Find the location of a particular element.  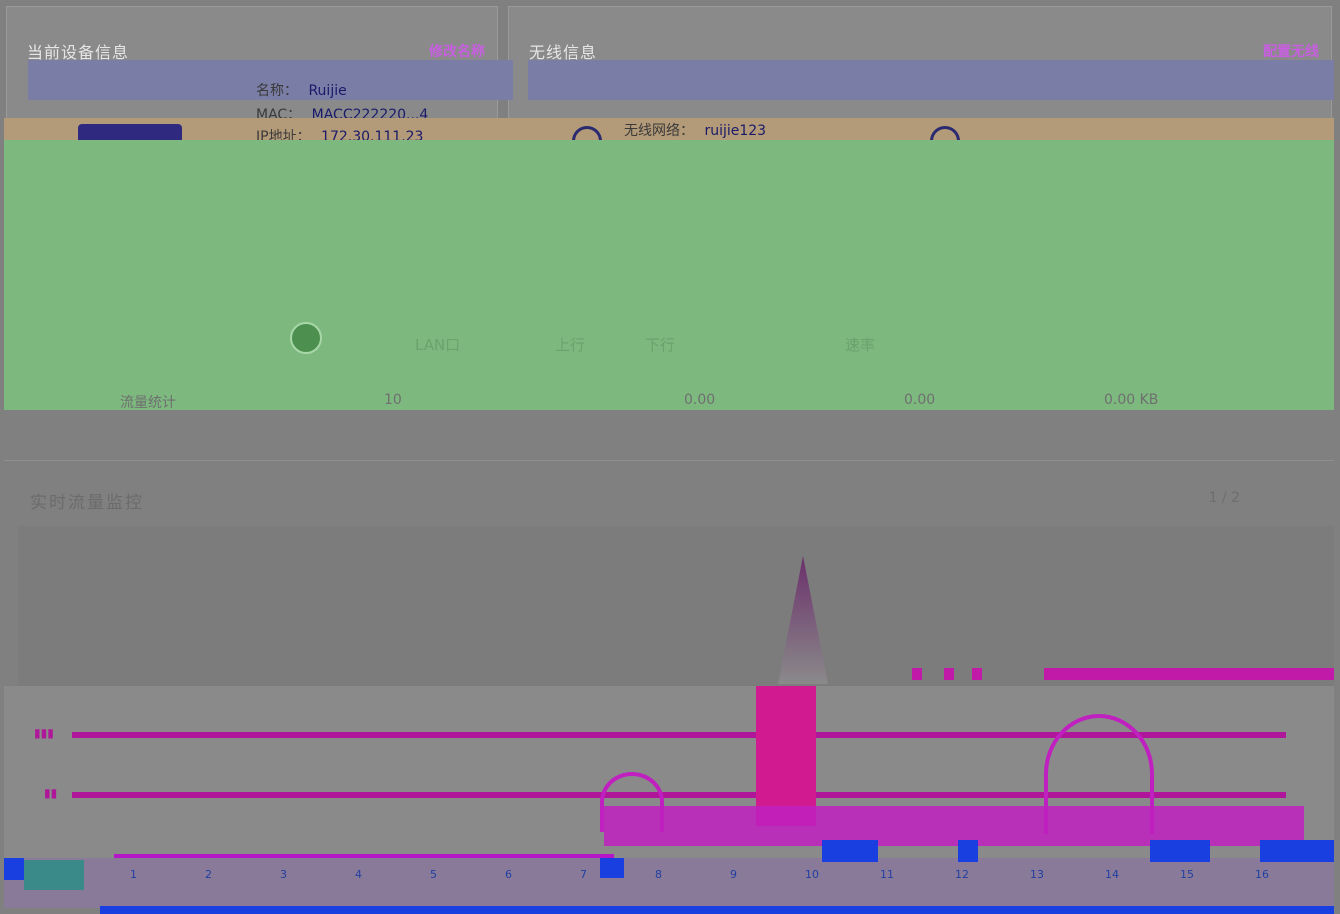

x-axis-label: 9 is located at coordinates (733, 874).